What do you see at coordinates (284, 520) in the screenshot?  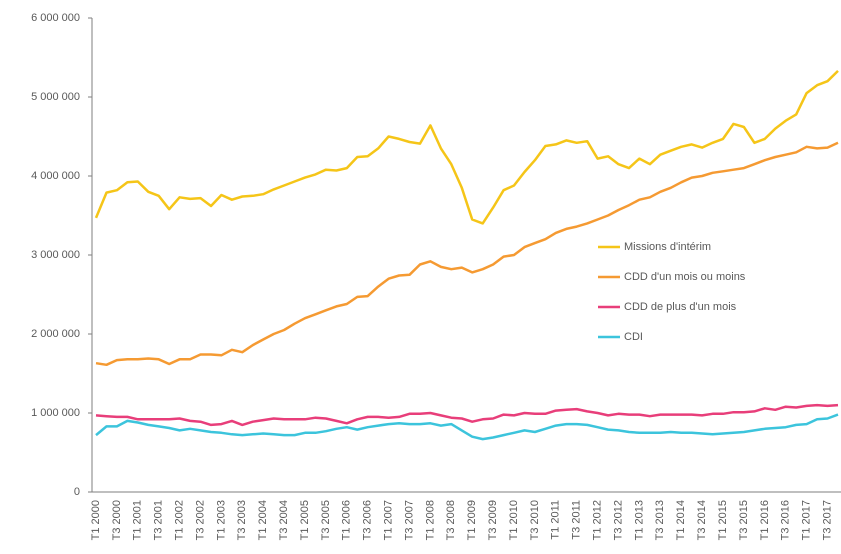 I see `x-tick-label: T3 2004` at bounding box center [284, 520].